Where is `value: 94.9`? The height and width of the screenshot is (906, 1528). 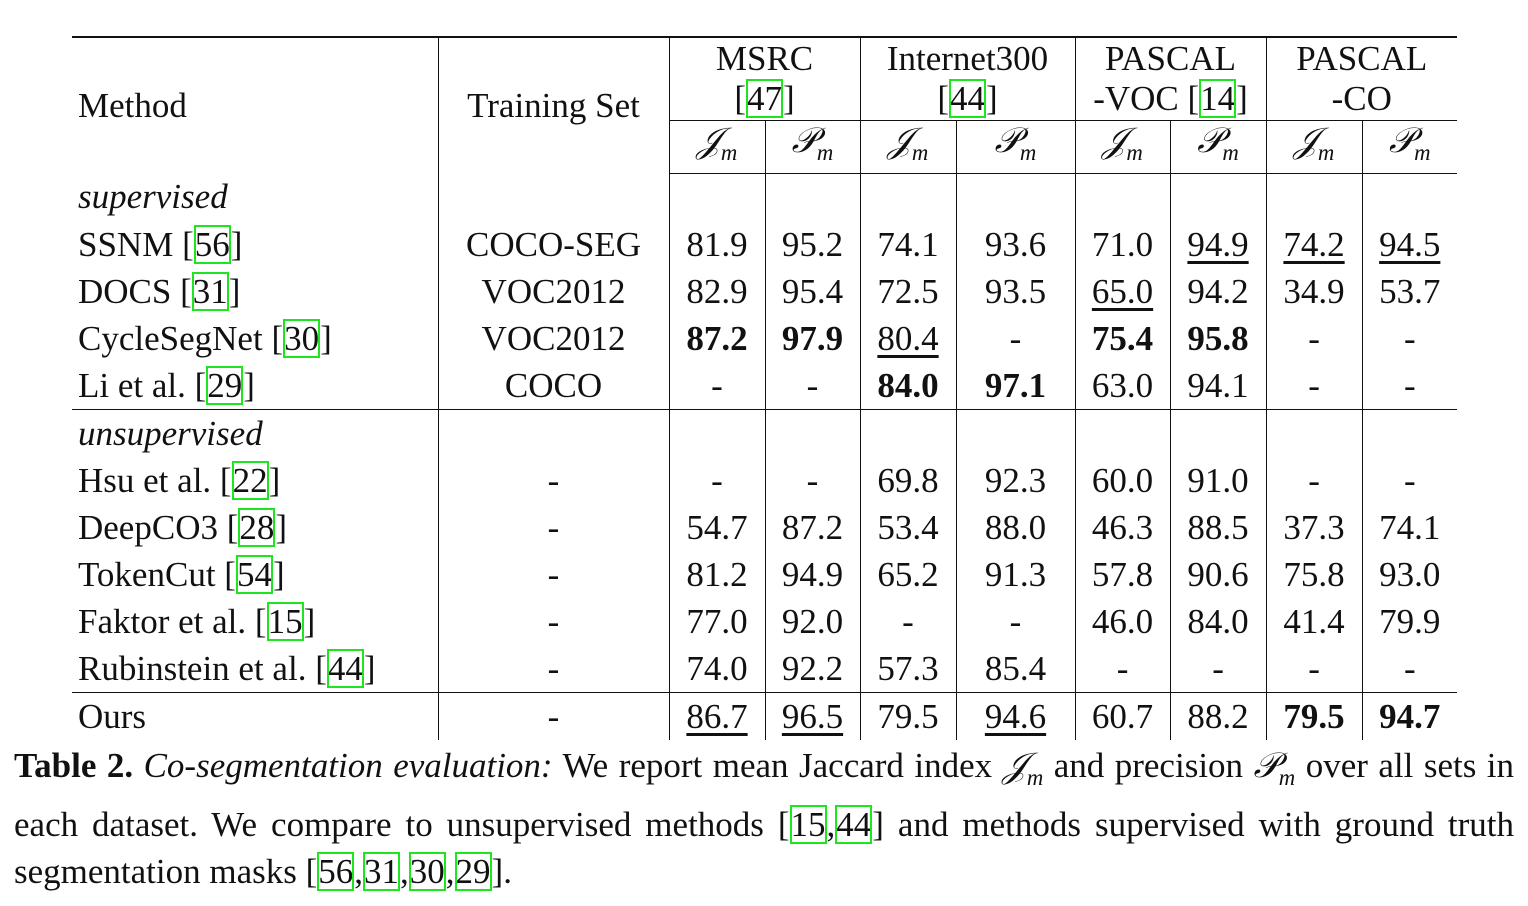 value: 94.9 is located at coordinates (1218, 244).